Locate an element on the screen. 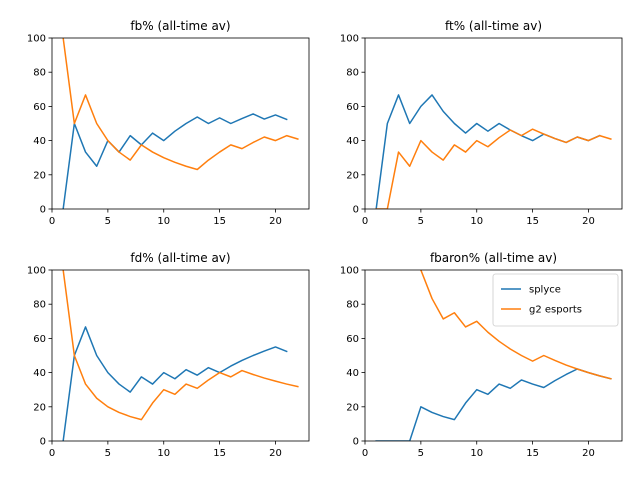  legend-box is located at coordinates (555, 300).